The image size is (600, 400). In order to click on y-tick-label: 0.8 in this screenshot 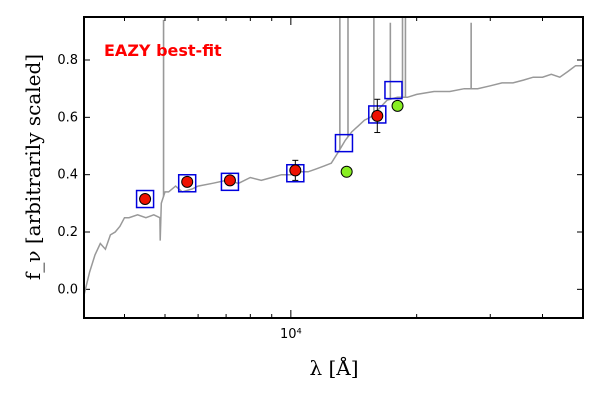, I will do `click(67, 60)`.